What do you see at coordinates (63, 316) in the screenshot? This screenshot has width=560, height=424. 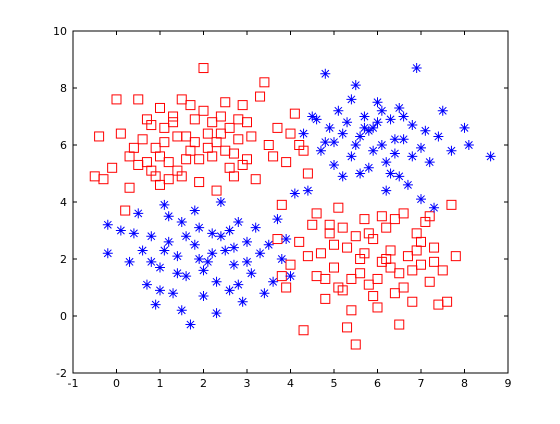 I see `y-tick-label: 0` at bounding box center [63, 316].